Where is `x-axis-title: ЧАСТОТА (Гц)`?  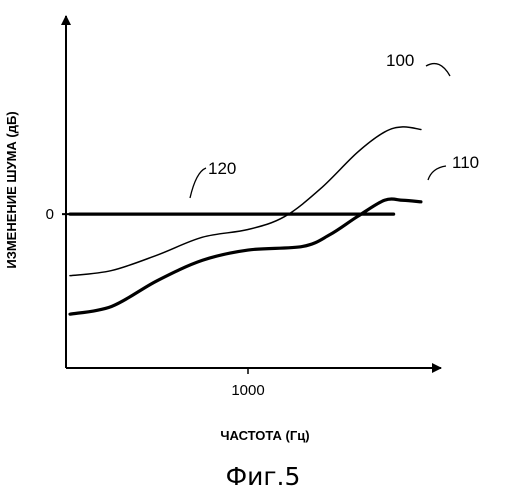 x-axis-title: ЧАСТОТА (Гц) is located at coordinates (264, 435).